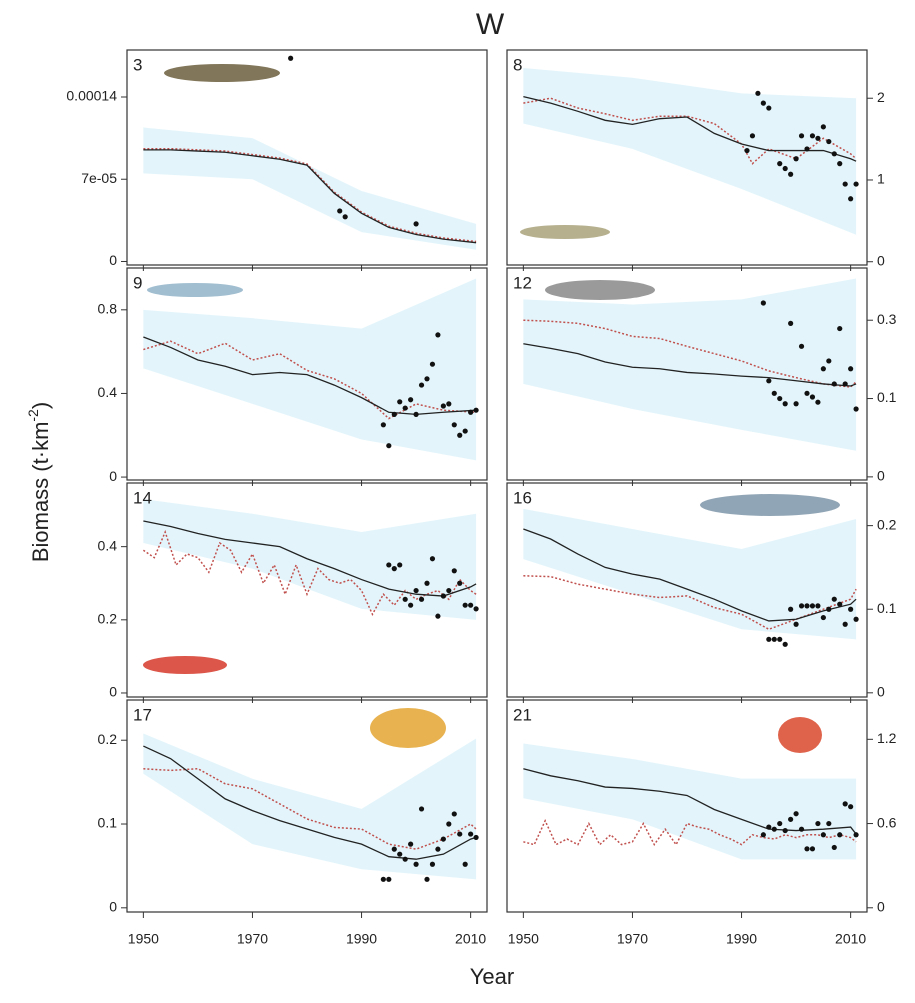  Describe the element at coordinates (881, 97) in the screenshot. I see `y-tick-label: 2` at that location.